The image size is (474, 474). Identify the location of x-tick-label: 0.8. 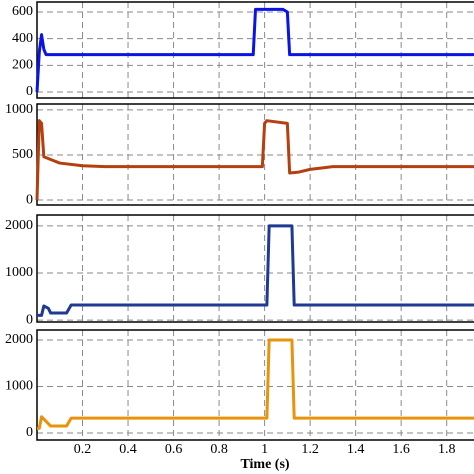
(219, 449).